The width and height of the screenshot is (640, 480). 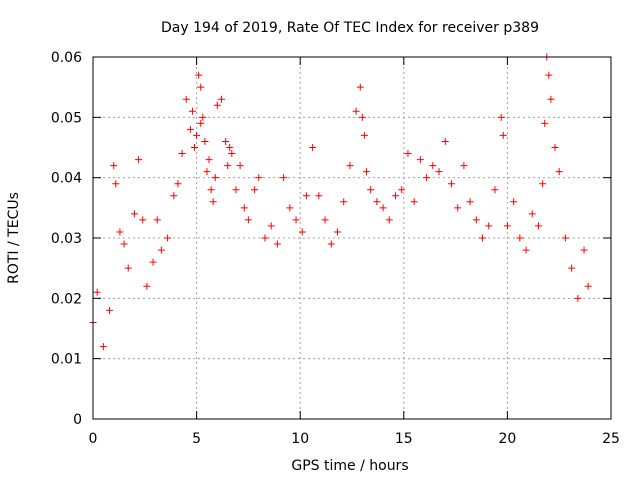 I want to click on x-tick-label: 0, so click(x=93, y=439).